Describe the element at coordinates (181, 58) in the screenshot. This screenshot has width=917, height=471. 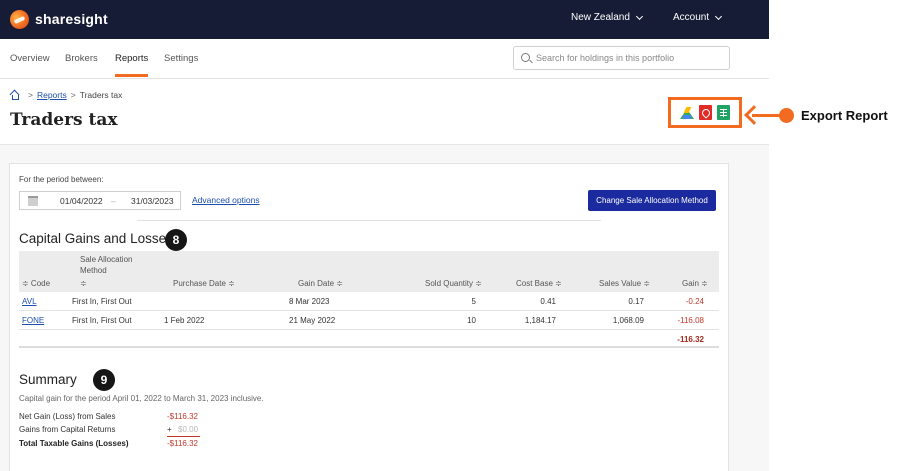
I see `tab-settings: Settings` at that location.